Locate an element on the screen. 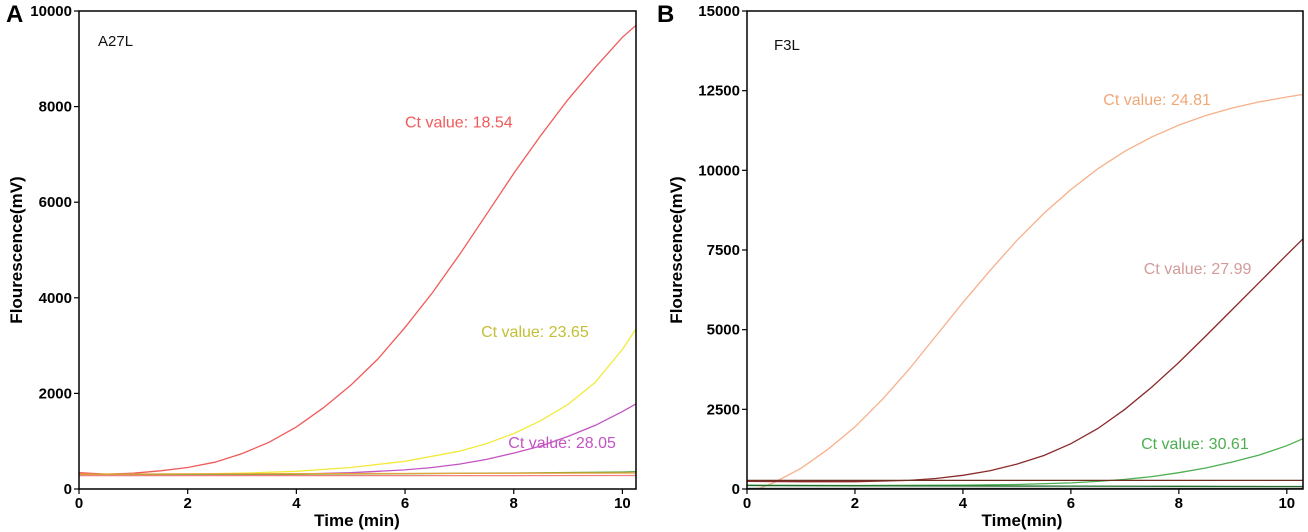  panel-a-y-tick-label: 2000 is located at coordinates (55, 393).